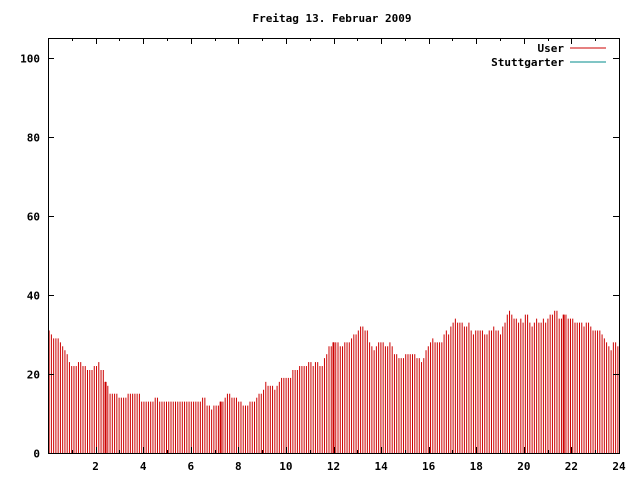  Describe the element at coordinates (381, 466) in the screenshot. I see `x-tick-label: 14` at that location.